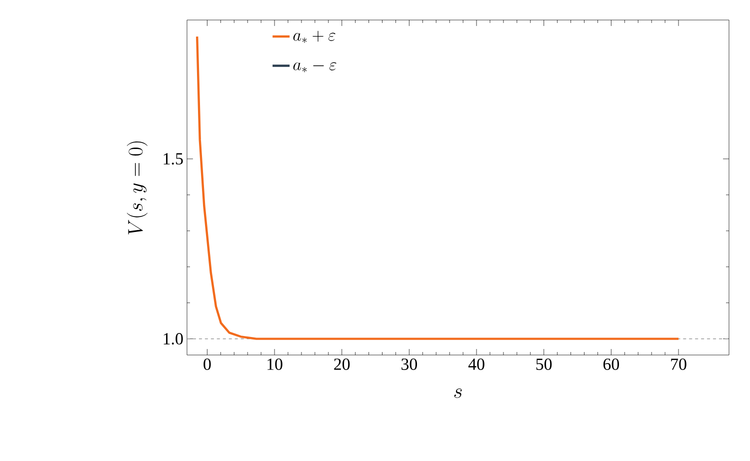  I want to click on x-tick-label: 0, so click(207, 364).